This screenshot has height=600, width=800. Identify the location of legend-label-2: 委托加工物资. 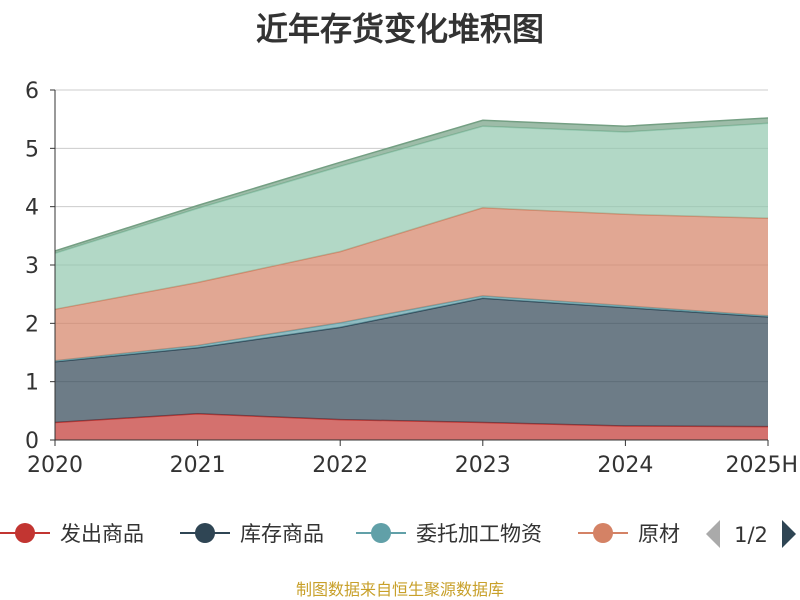
(479, 534).